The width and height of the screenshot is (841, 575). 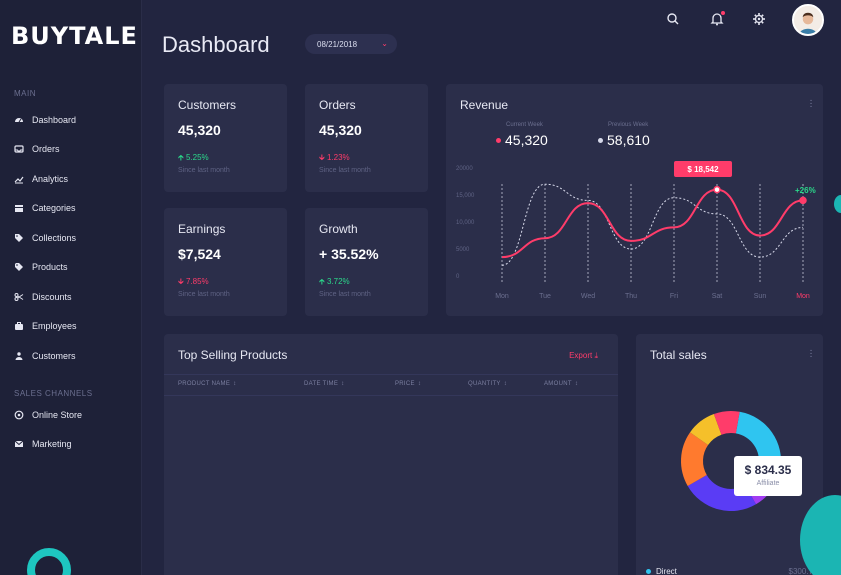 What do you see at coordinates (46, 149) in the screenshot?
I see `sidebar-item-label: Orders` at bounding box center [46, 149].